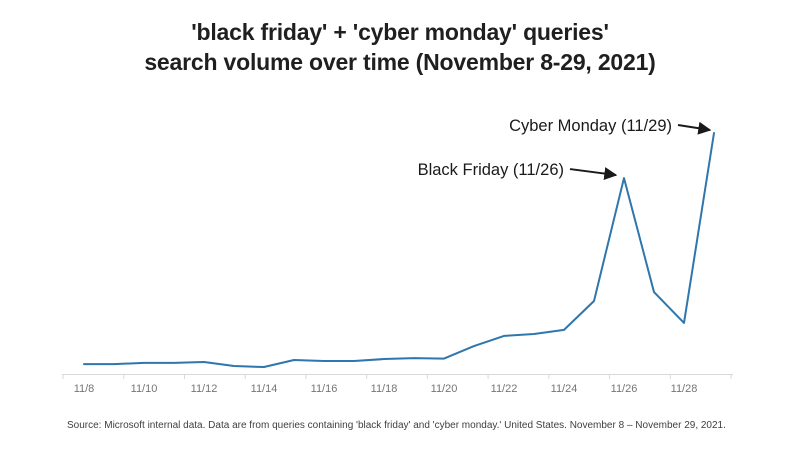  What do you see at coordinates (144, 389) in the screenshot?
I see `x-axis-tick-label: 11/10` at bounding box center [144, 389].